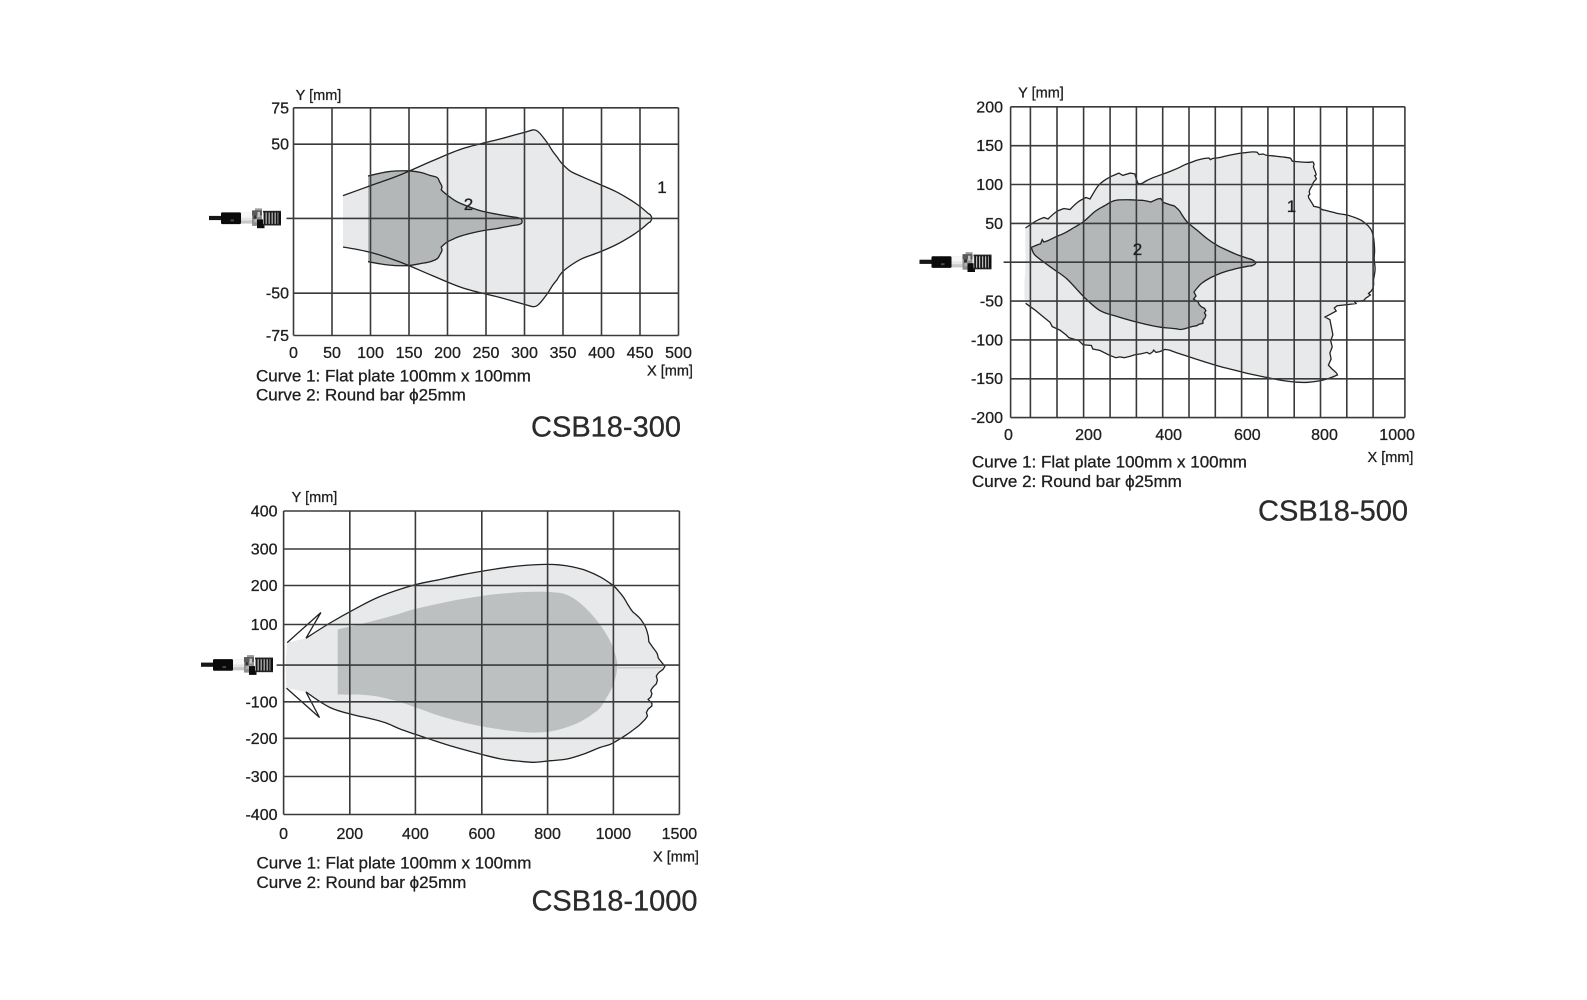 This screenshot has height=1000, width=1587. What do you see at coordinates (277, 336) in the screenshot?
I see `svg-text: -75` at bounding box center [277, 336].